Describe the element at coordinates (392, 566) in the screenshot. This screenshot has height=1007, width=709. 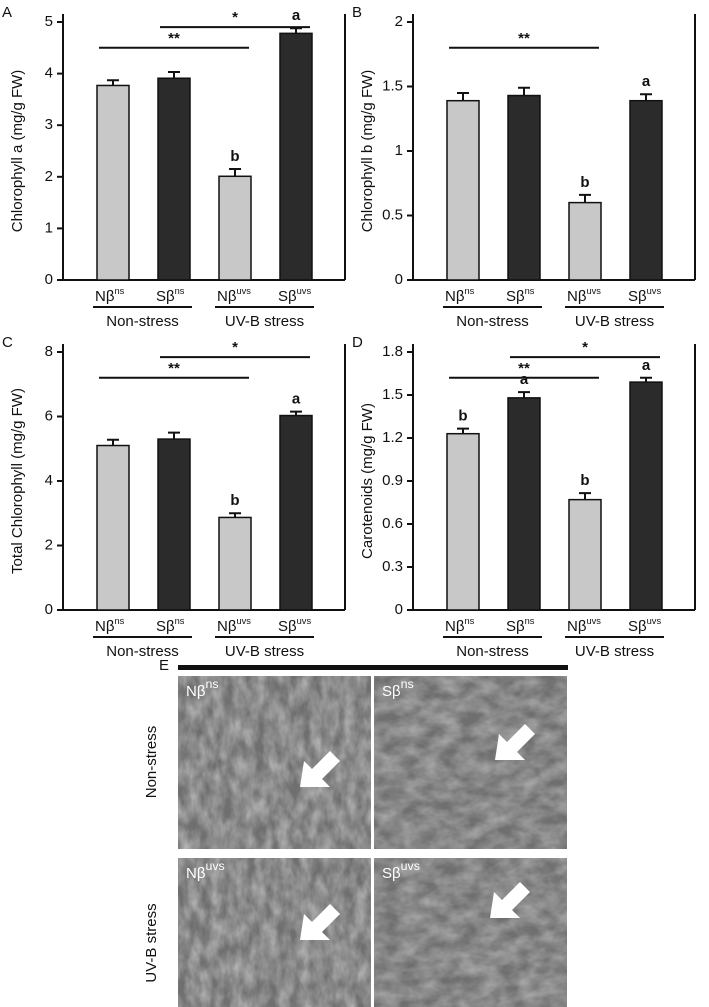
I see `y-tick-label: 0.3` at that location.